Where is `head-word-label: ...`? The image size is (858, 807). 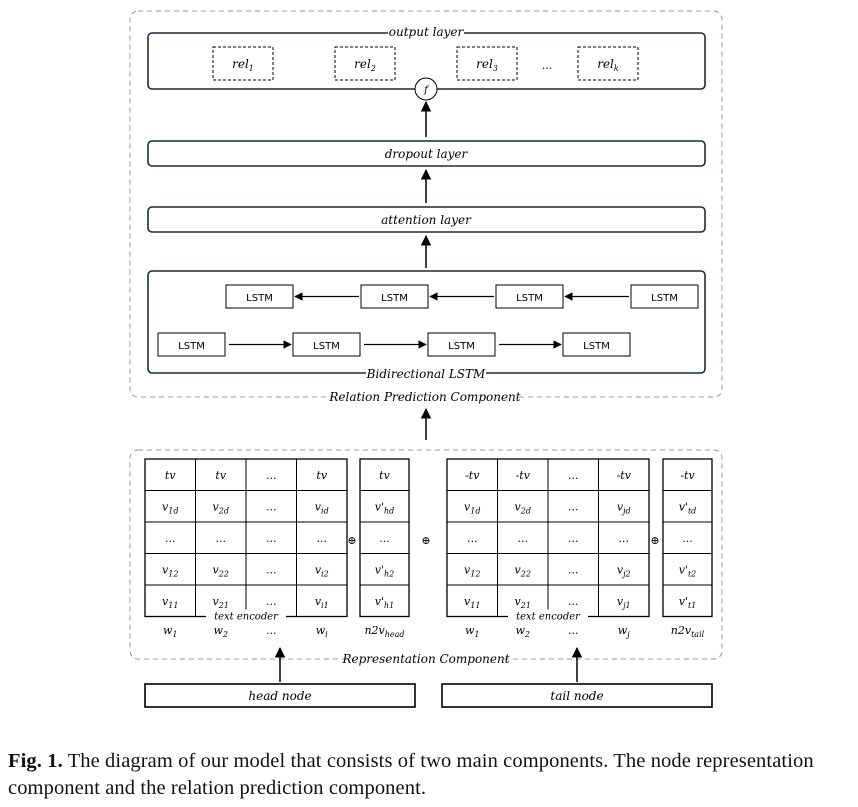 head-word-label: ... is located at coordinates (271, 630).